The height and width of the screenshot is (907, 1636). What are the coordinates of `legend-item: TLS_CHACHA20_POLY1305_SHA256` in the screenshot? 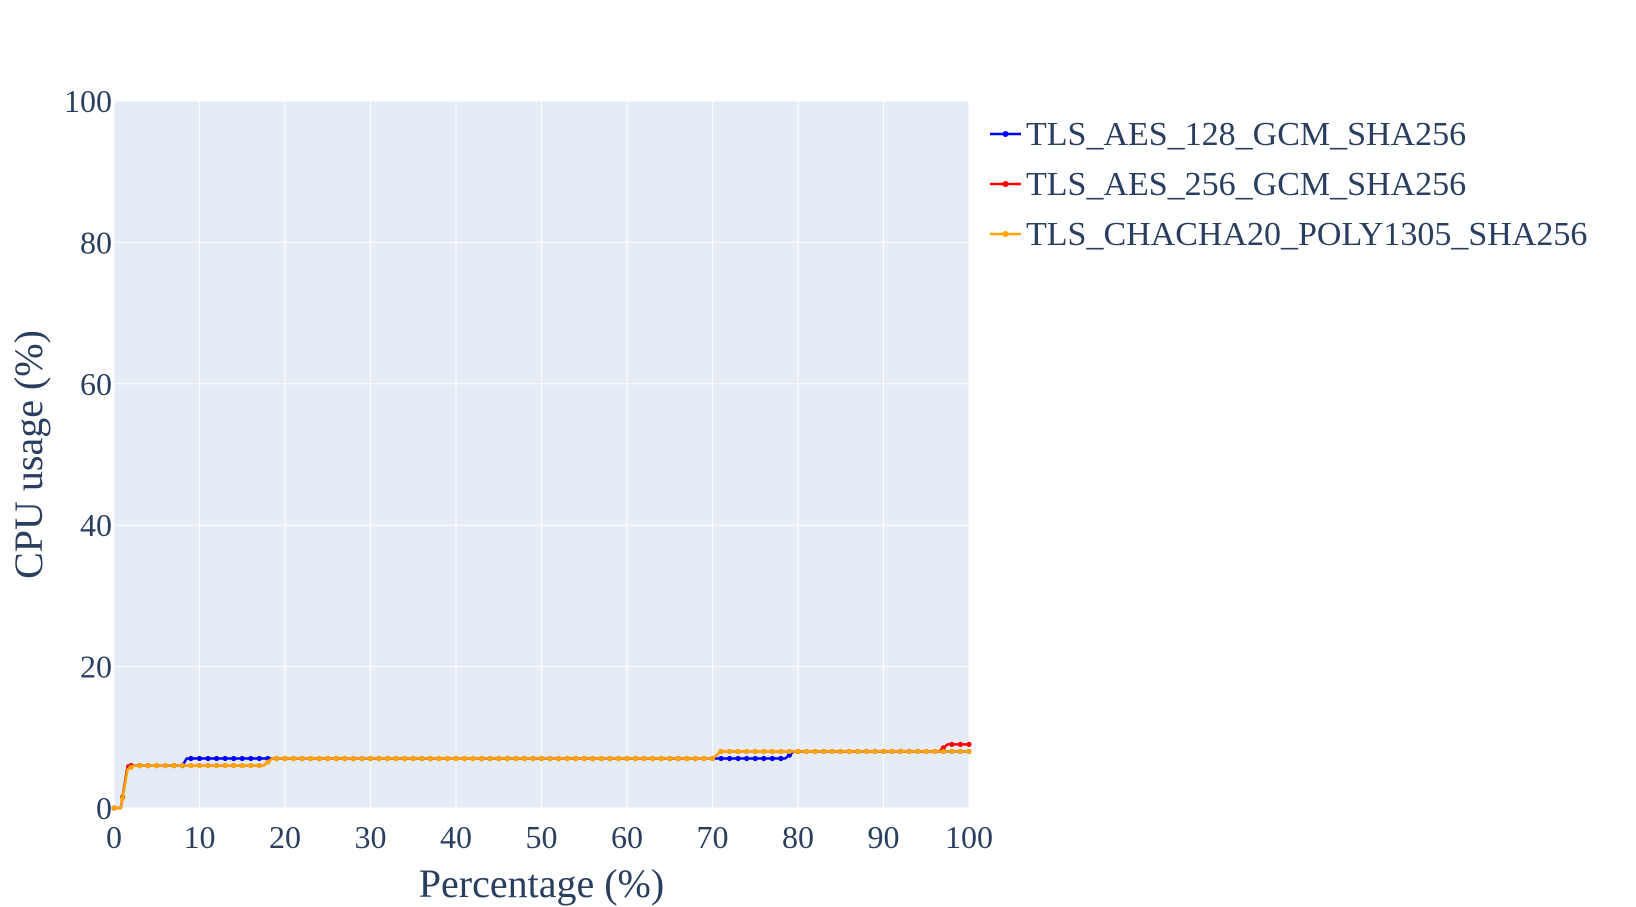 It's located at (1288, 234).